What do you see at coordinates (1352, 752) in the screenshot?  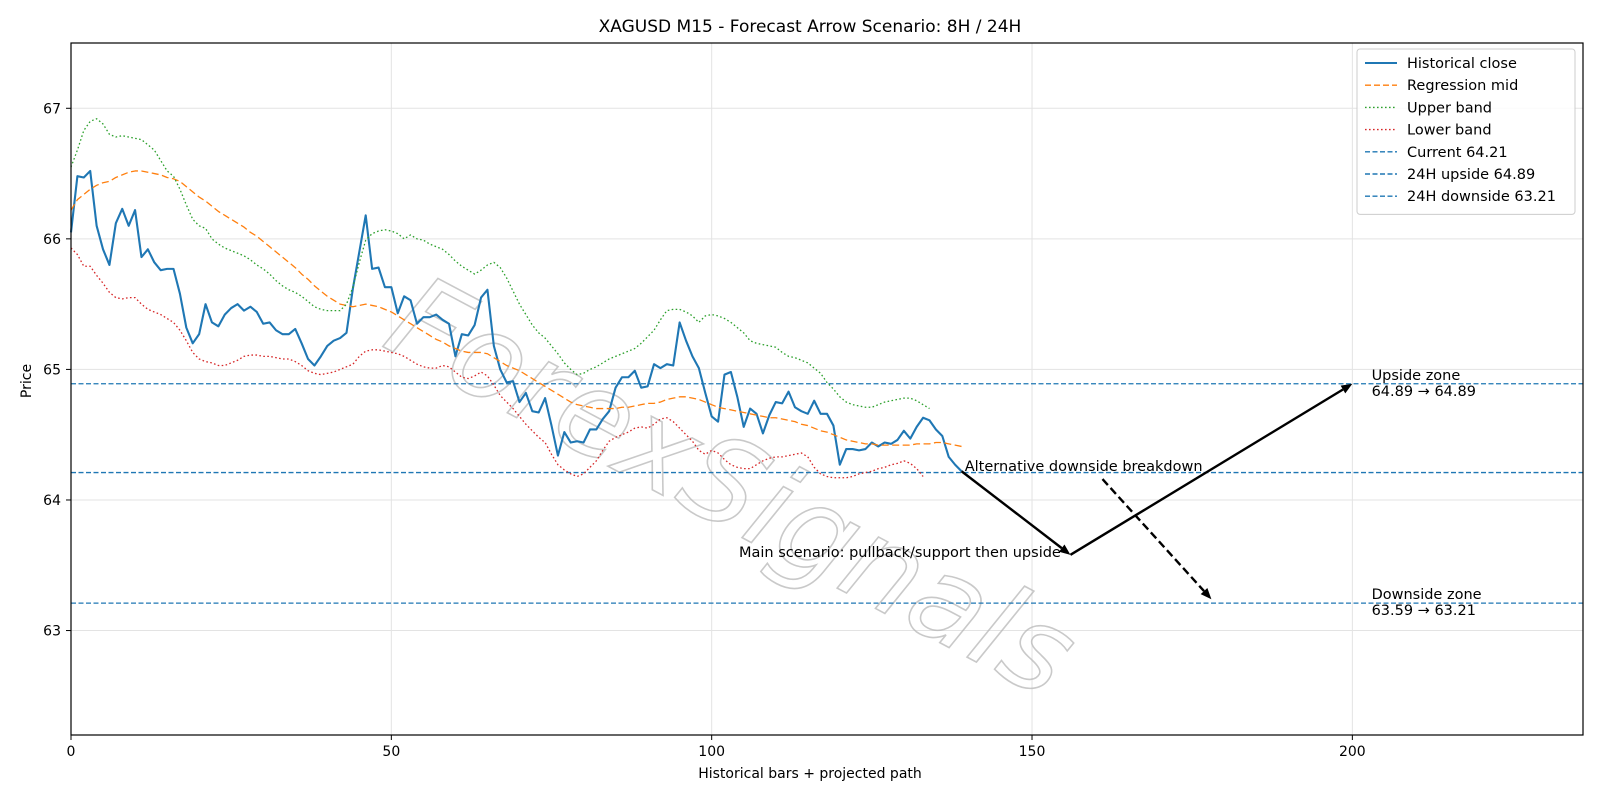 I see `x-tick-label: 200` at bounding box center [1352, 752].